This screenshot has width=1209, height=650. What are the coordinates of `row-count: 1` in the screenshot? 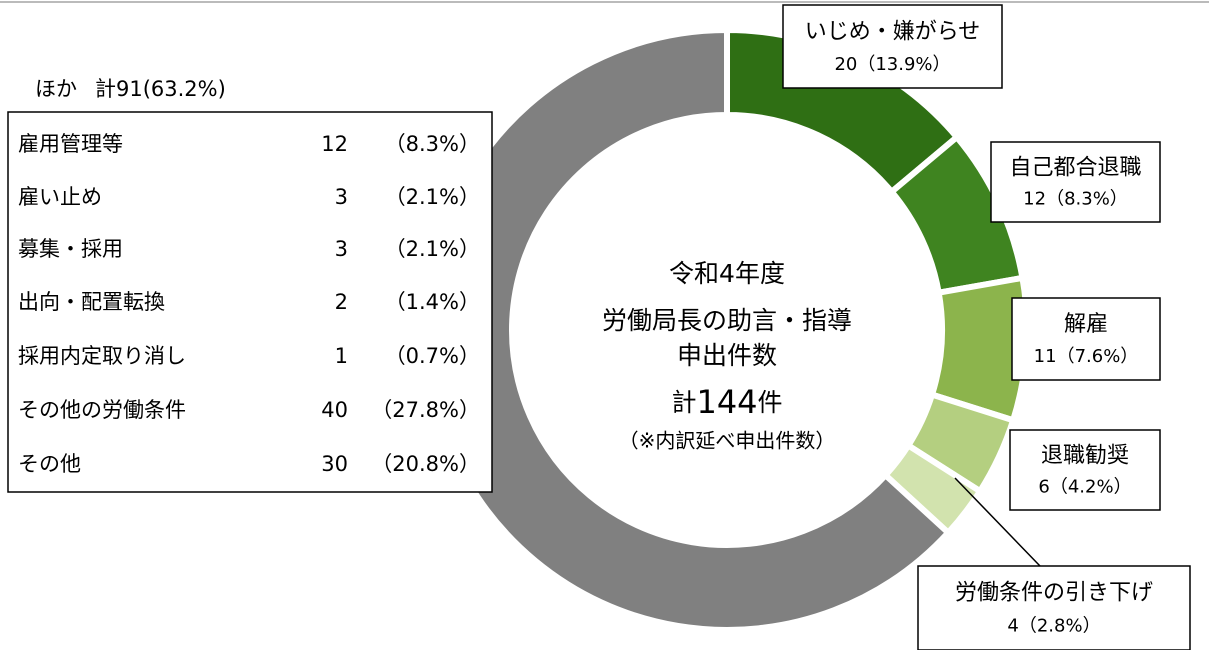 It's located at (341, 356).